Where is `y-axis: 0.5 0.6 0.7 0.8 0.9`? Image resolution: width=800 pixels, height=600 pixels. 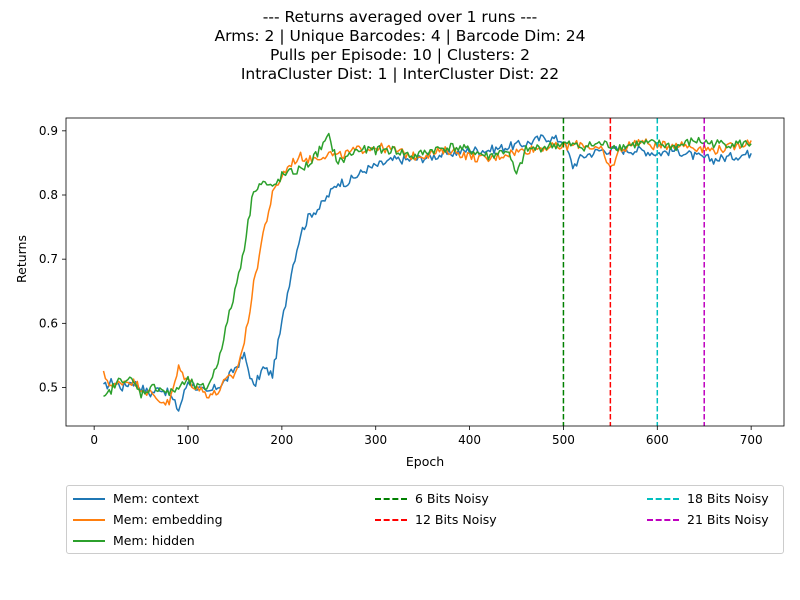
y-axis: 0.5 0.6 0.7 0.8 0.9 is located at coordinates (52, 259).